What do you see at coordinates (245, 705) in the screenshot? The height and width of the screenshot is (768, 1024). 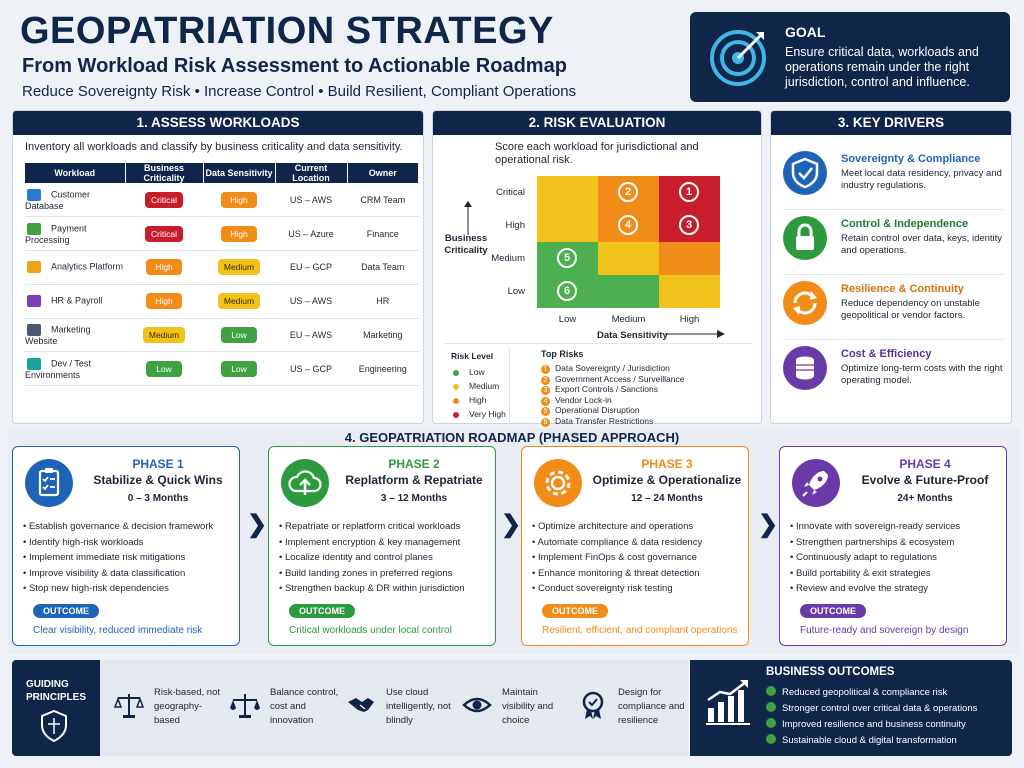 I see `balance-icon` at bounding box center [245, 705].